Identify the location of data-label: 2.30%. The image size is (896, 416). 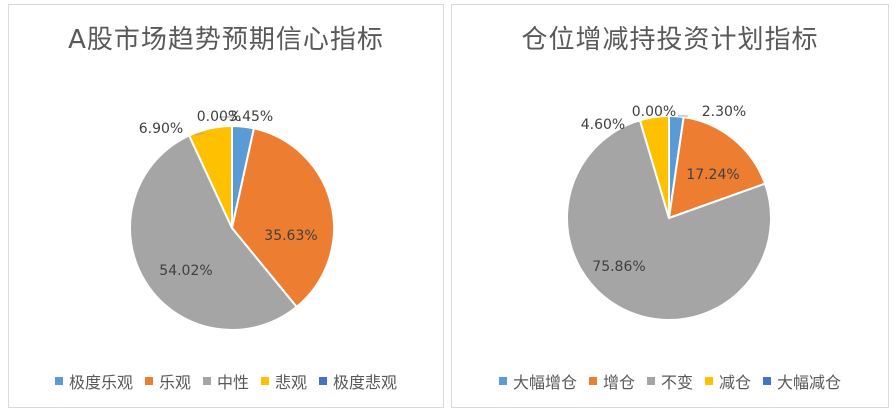
(724, 112).